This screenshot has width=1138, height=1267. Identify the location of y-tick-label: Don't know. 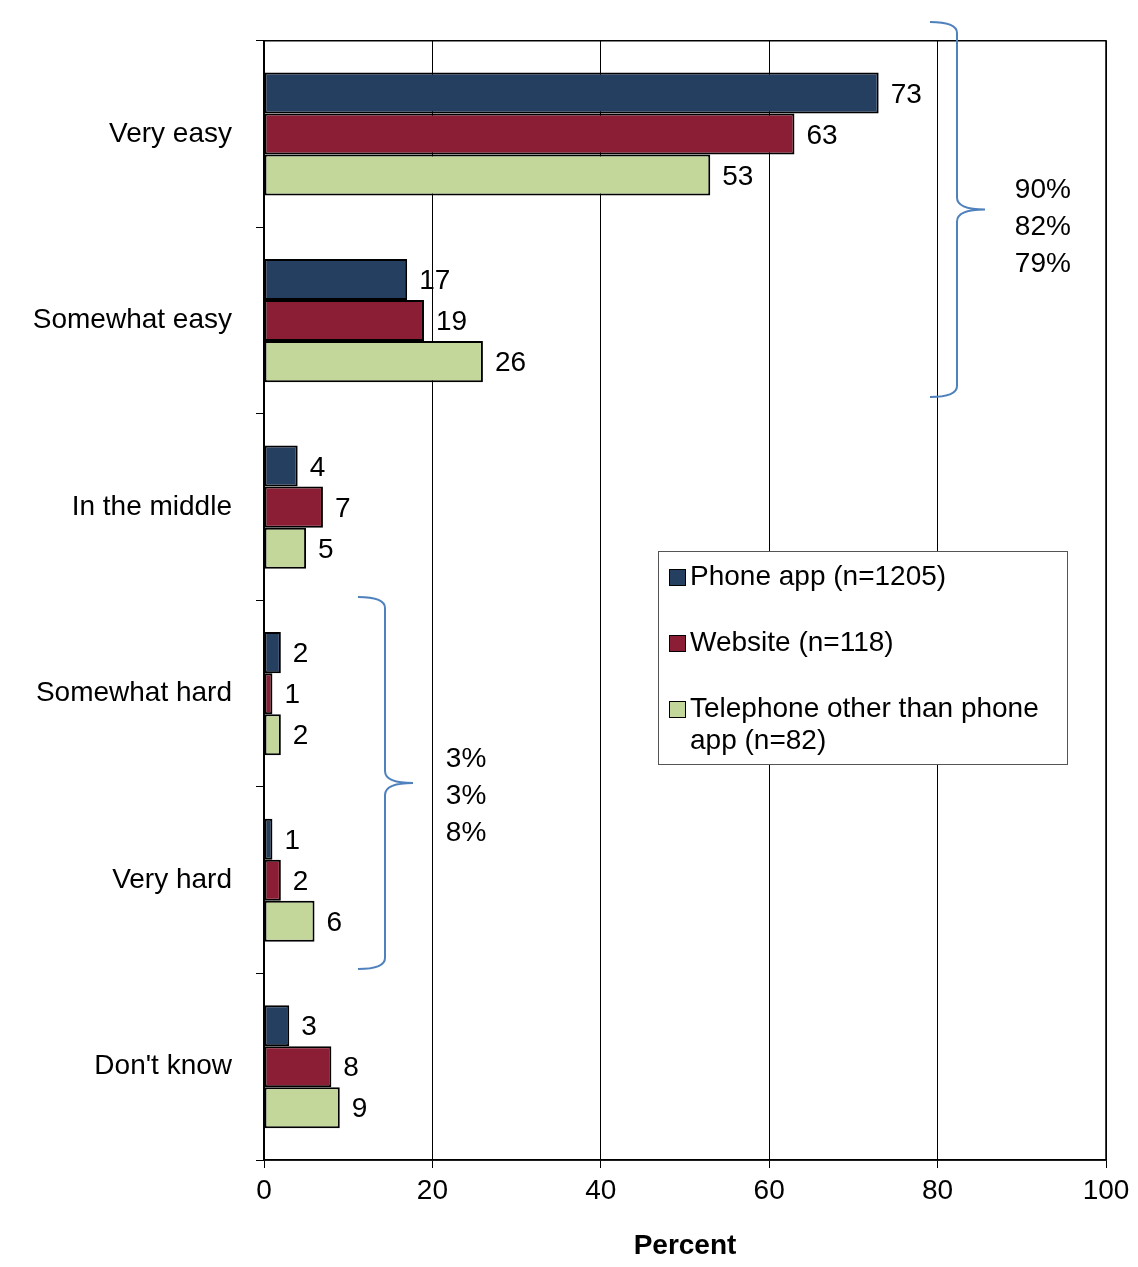
(163, 1065).